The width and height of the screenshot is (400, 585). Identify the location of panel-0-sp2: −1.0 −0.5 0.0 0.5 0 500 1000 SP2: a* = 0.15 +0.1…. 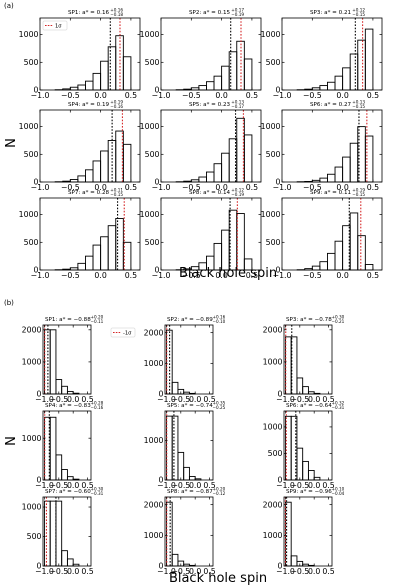
(201, 54).